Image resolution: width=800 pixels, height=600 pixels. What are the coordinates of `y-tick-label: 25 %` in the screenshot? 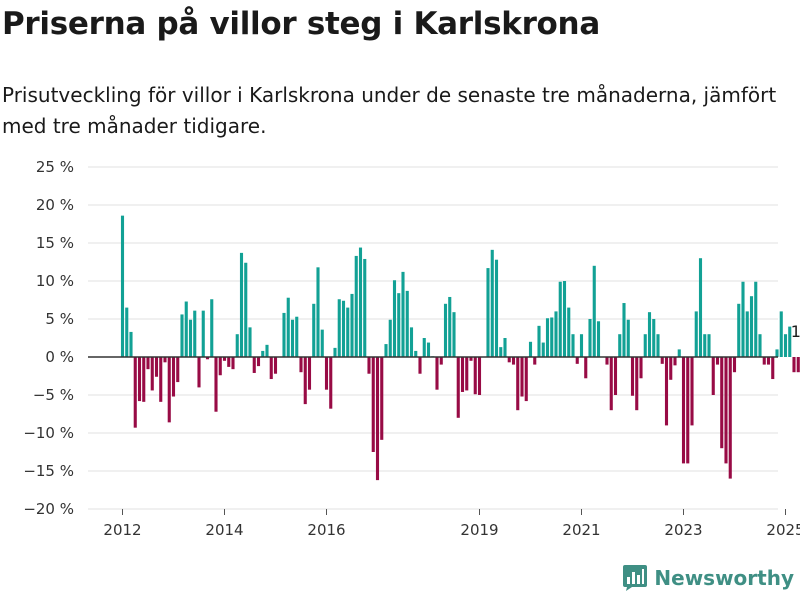 It's located at (55, 167).